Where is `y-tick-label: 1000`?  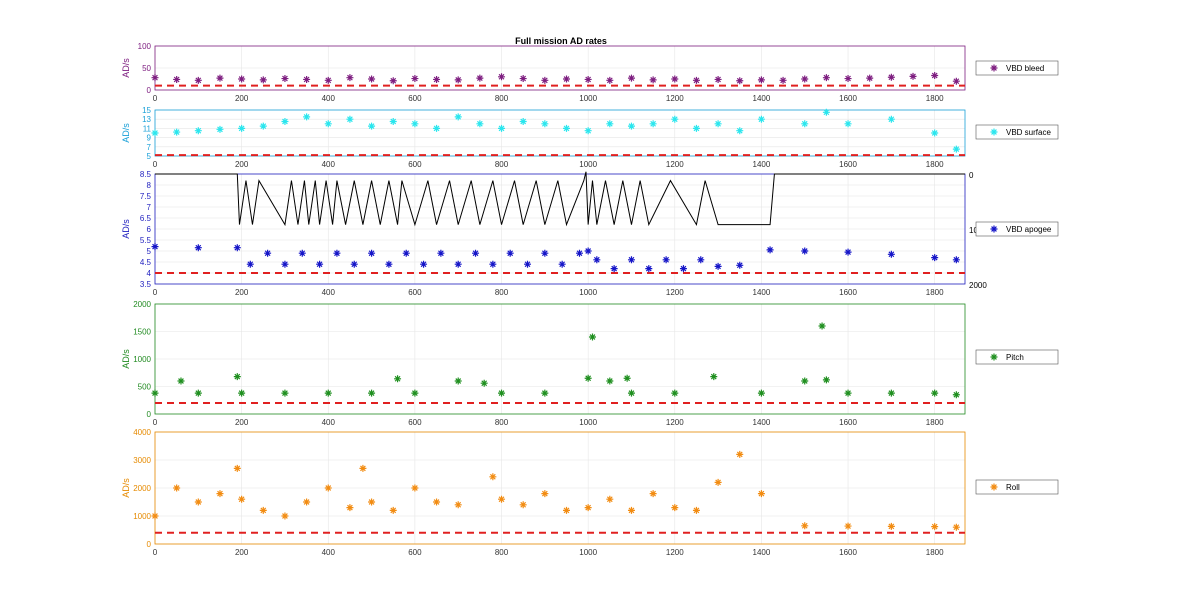
y-tick-label: 1000 is located at coordinates (142, 516).